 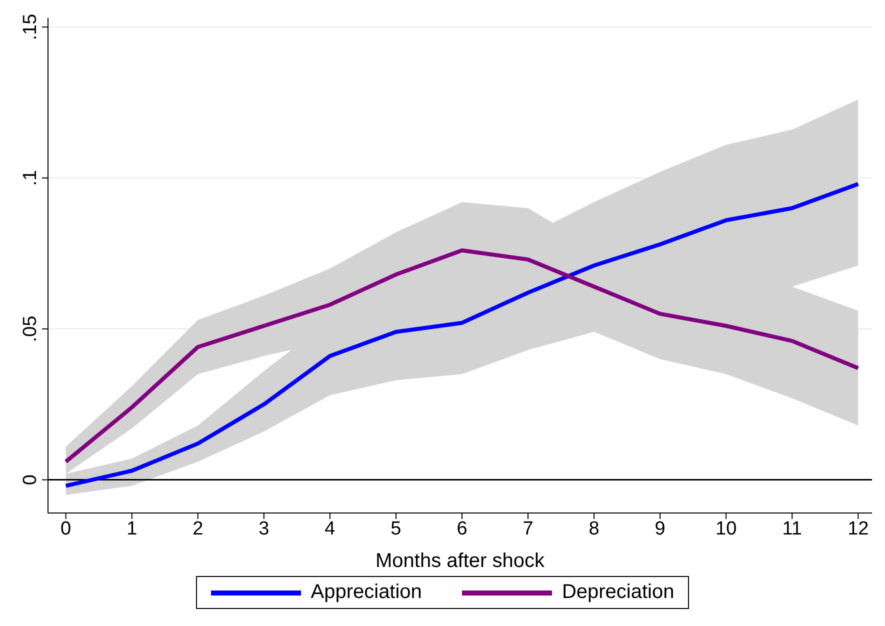 What do you see at coordinates (528, 529) in the screenshot?
I see `x-tick-label: 7` at bounding box center [528, 529].